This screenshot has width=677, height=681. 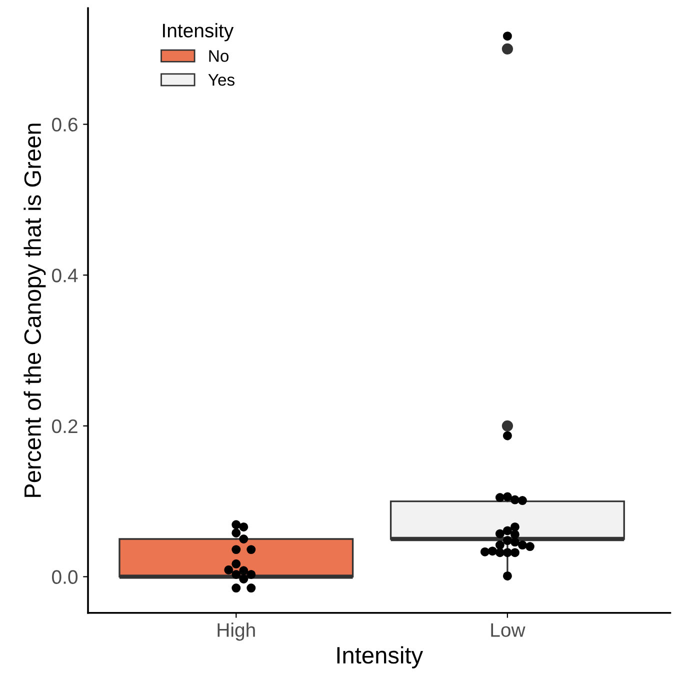 What do you see at coordinates (380, 657) in the screenshot?
I see `legend-title: Intensity` at bounding box center [380, 657].